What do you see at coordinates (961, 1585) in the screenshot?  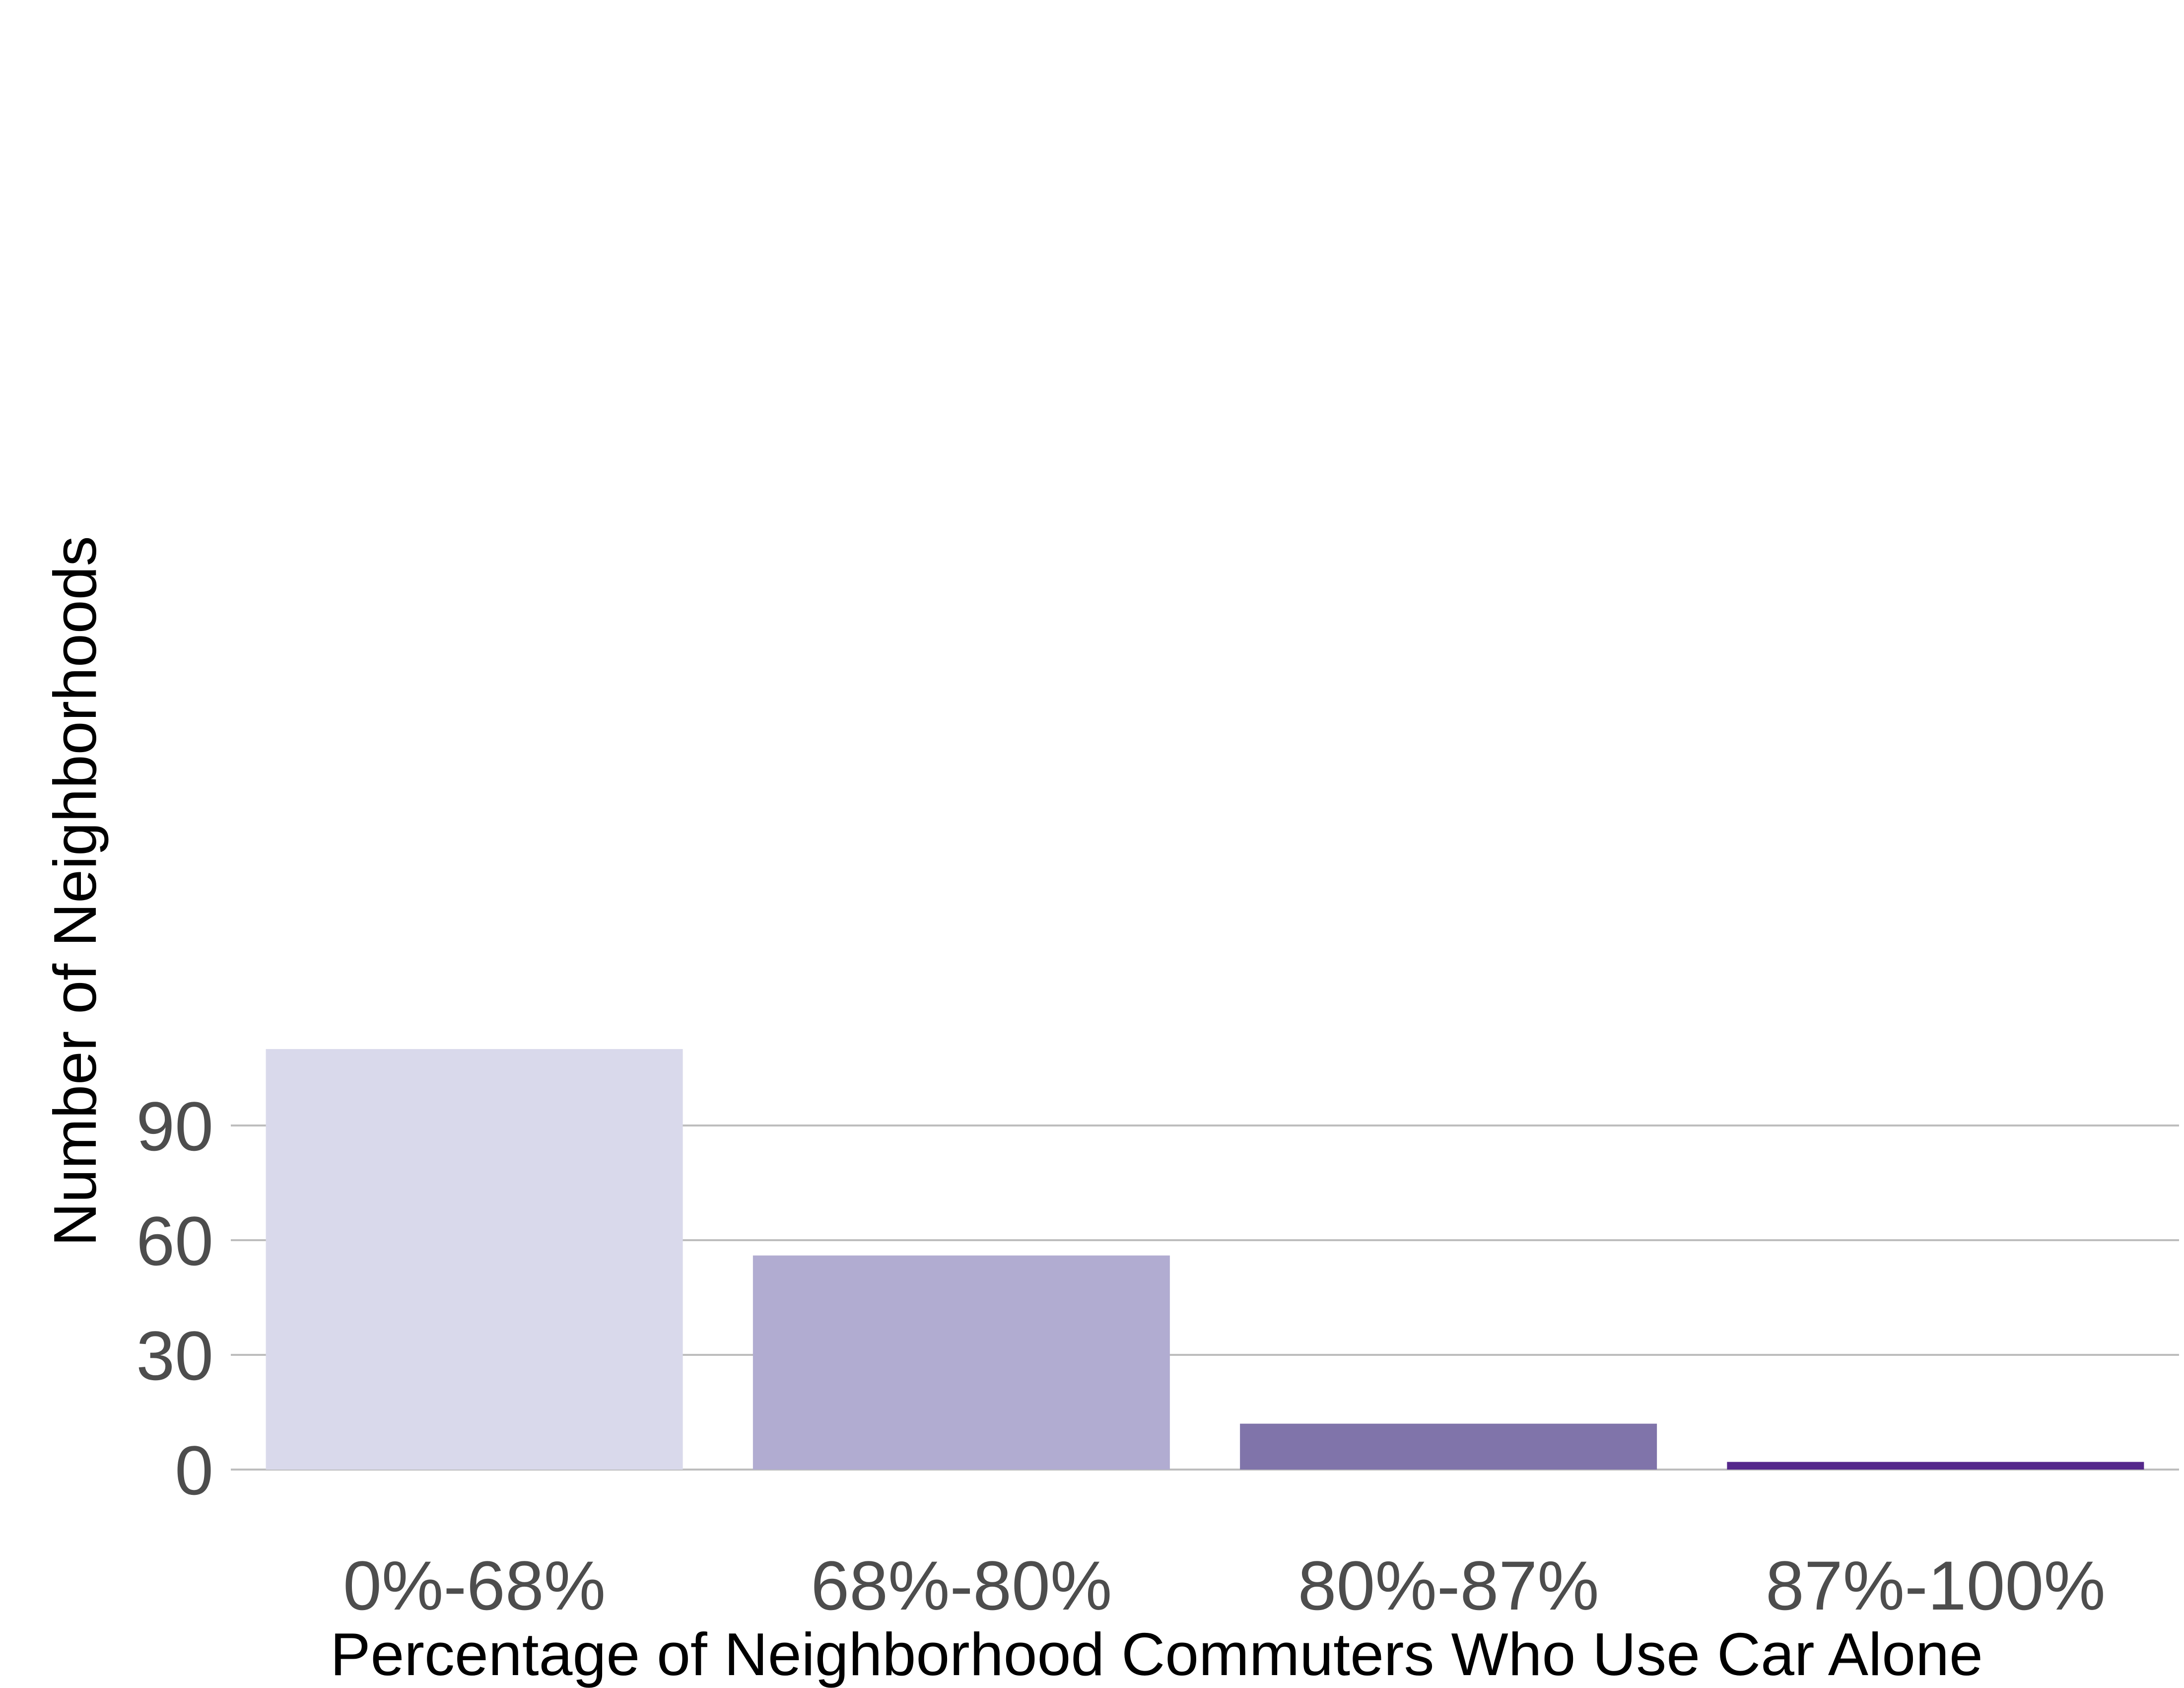 I see `x-tick-label-2: 68%-80%` at bounding box center [961, 1585].